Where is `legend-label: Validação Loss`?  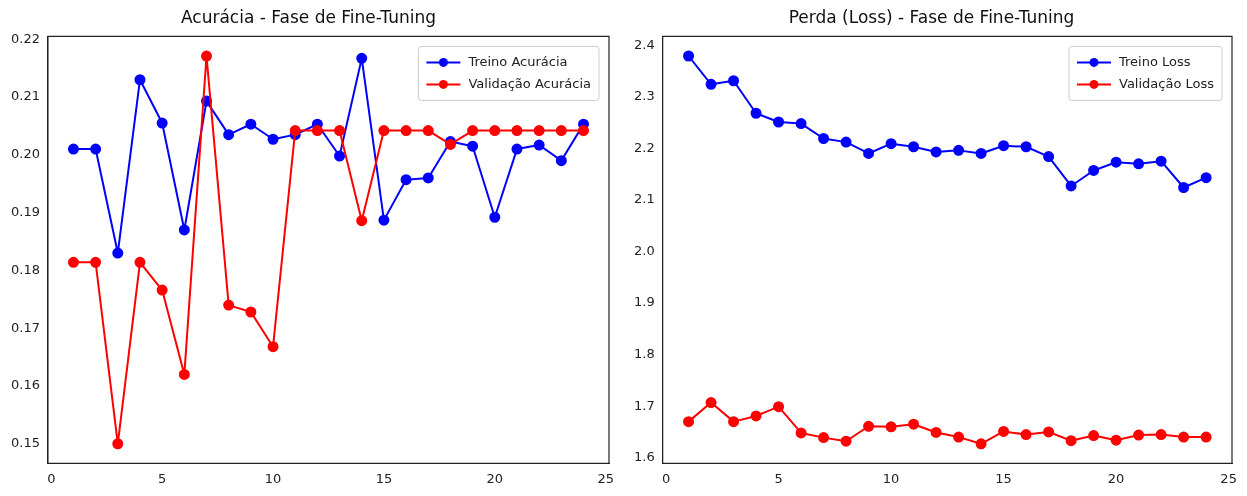
legend-label: Validação Loss is located at coordinates (1166, 83).